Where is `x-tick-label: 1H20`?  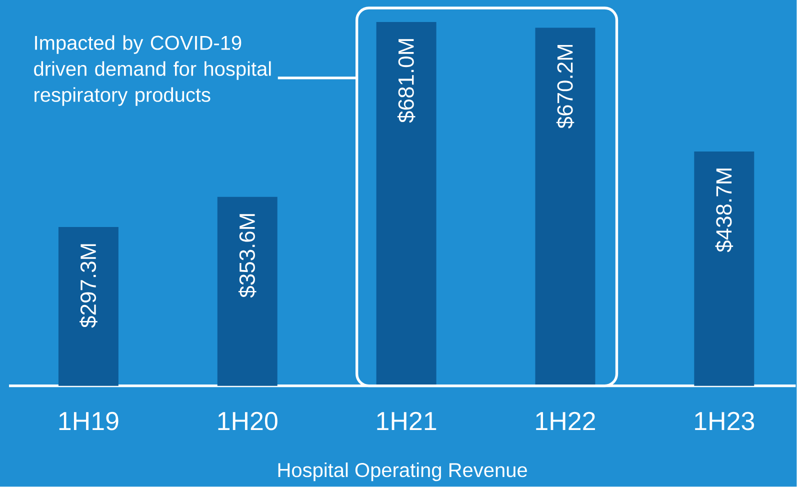 x-tick-label: 1H20 is located at coordinates (248, 421).